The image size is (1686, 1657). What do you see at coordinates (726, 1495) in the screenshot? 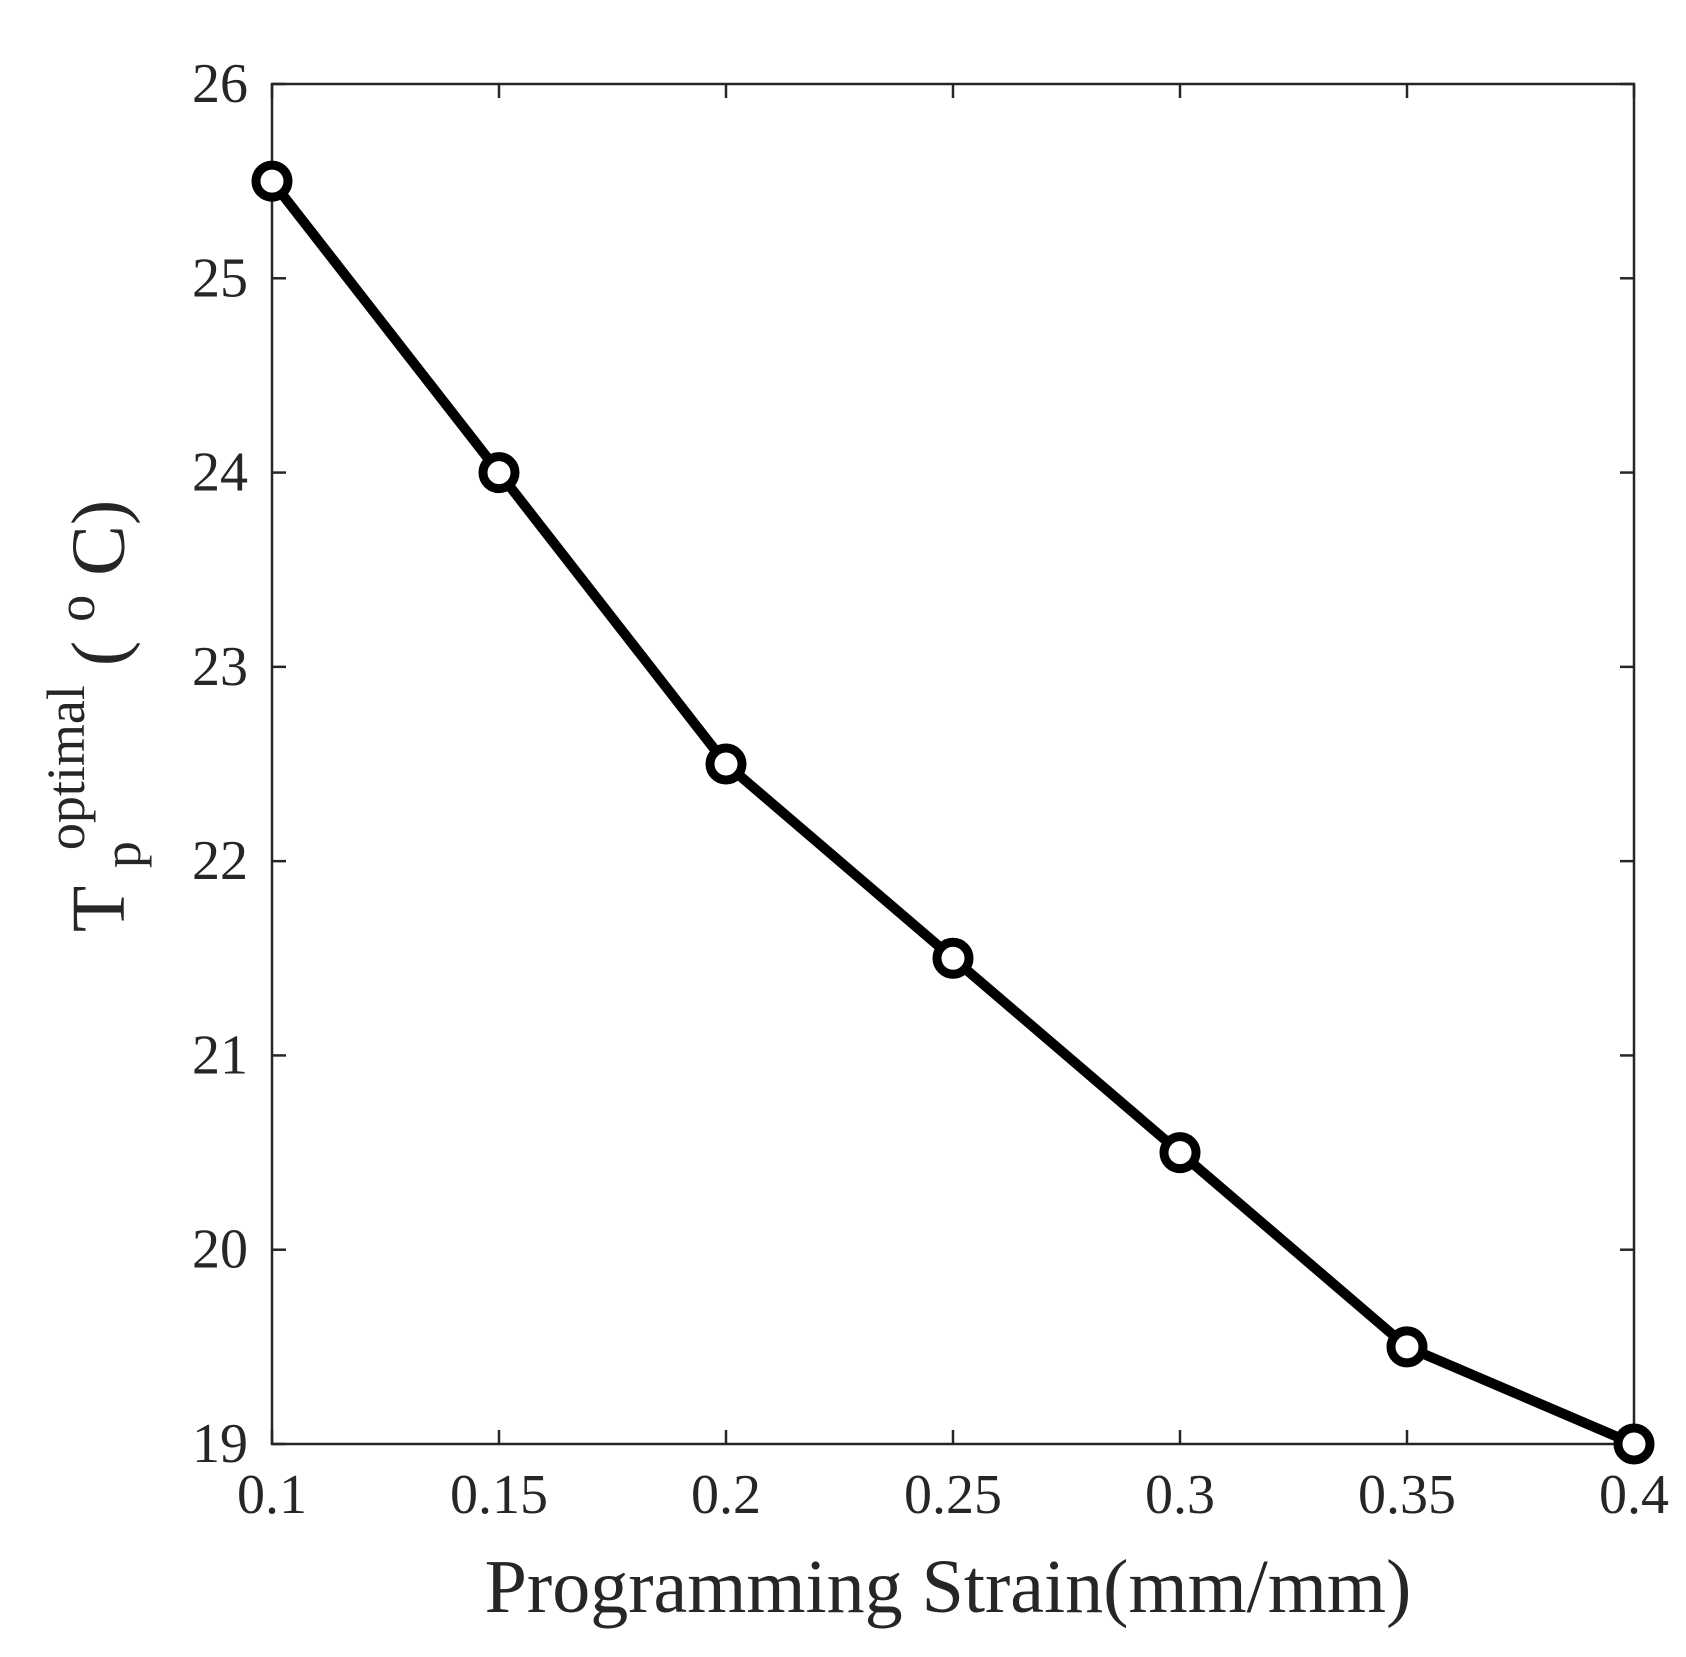
I see `x-tick-label: 0.2` at bounding box center [726, 1495].